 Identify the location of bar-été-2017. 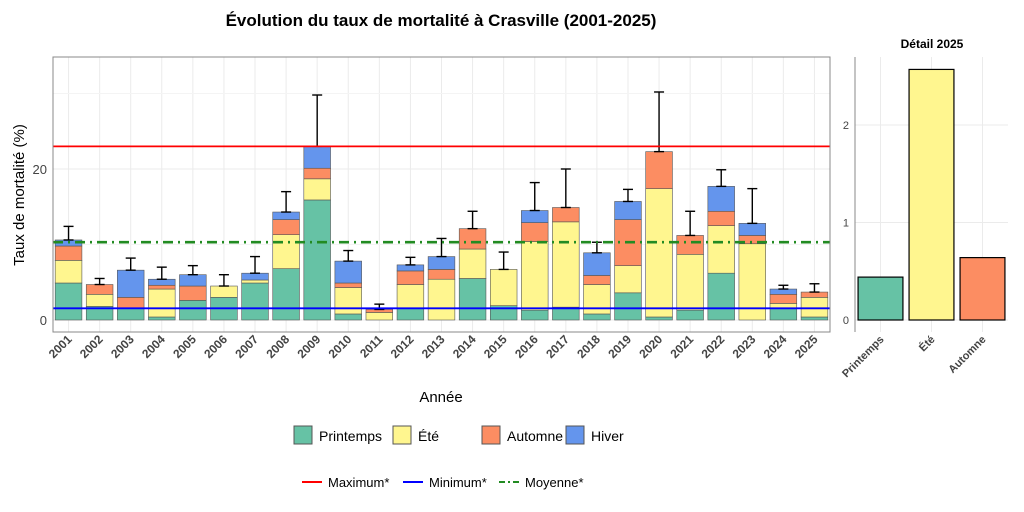
(566, 264).